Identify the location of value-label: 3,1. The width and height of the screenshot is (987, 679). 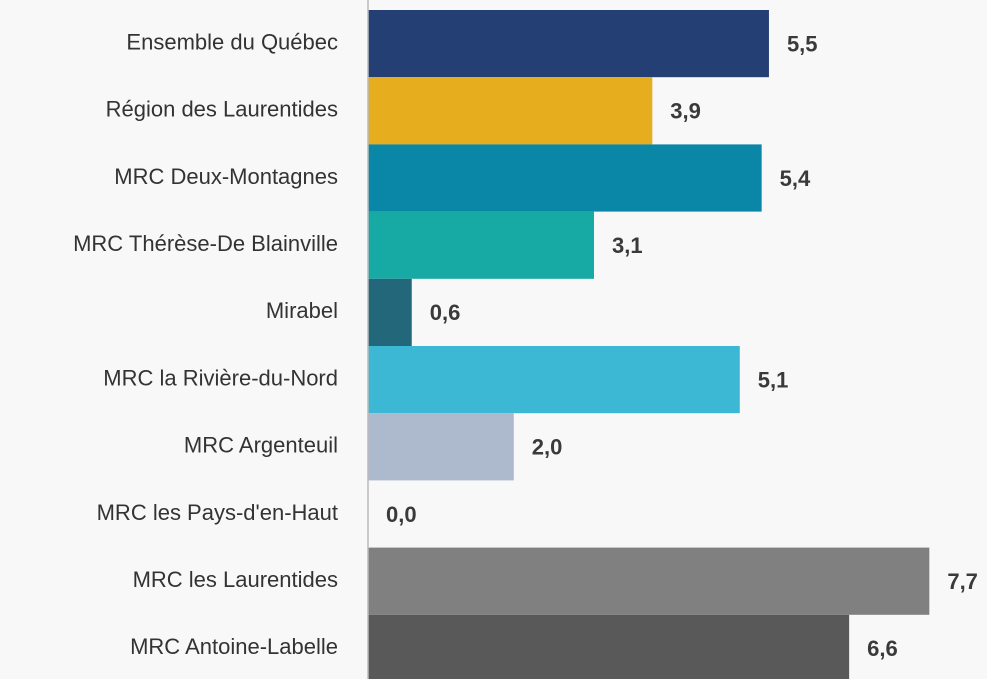
(627, 245).